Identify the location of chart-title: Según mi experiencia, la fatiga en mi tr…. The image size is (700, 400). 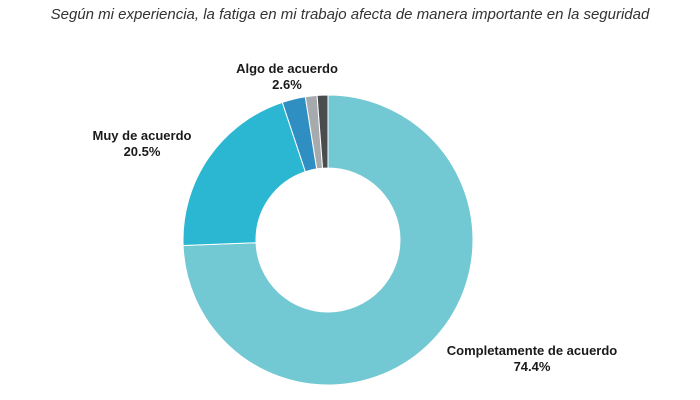
(350, 14).